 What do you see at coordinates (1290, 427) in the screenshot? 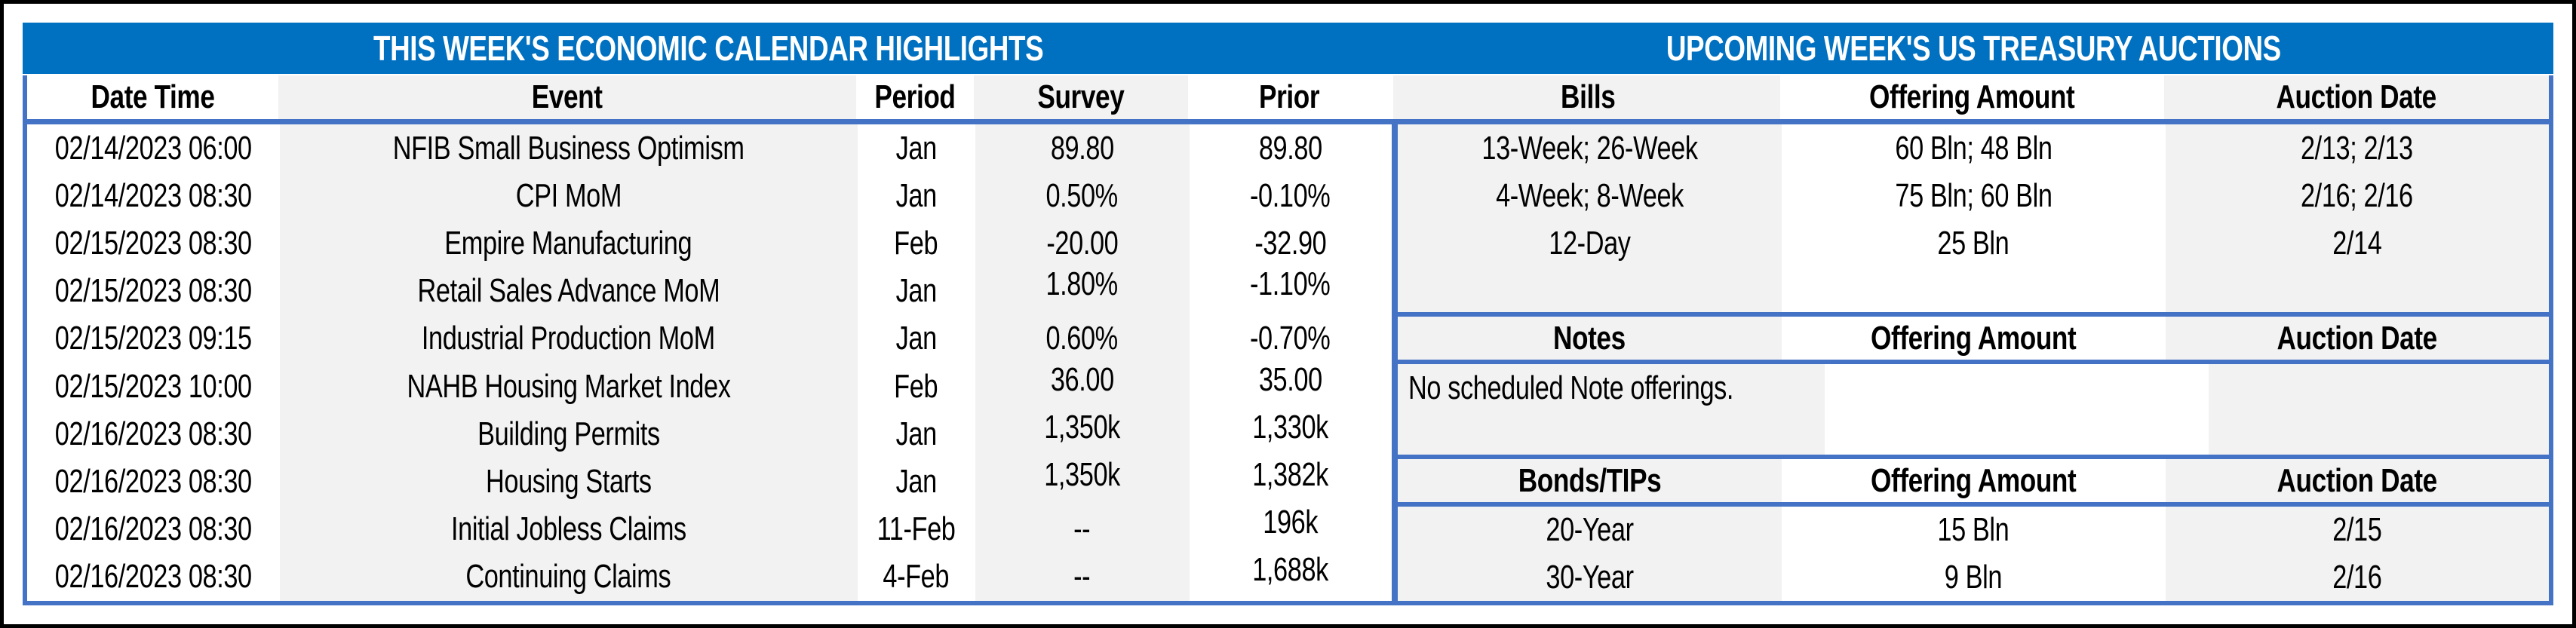
I see `calendar-cell-prior: 1,330k` at bounding box center [1290, 427].